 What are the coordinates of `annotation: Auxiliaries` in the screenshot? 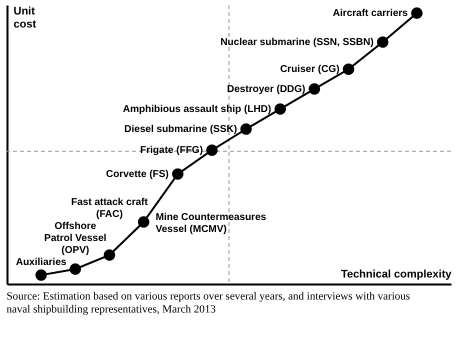 It's located at (41, 262).